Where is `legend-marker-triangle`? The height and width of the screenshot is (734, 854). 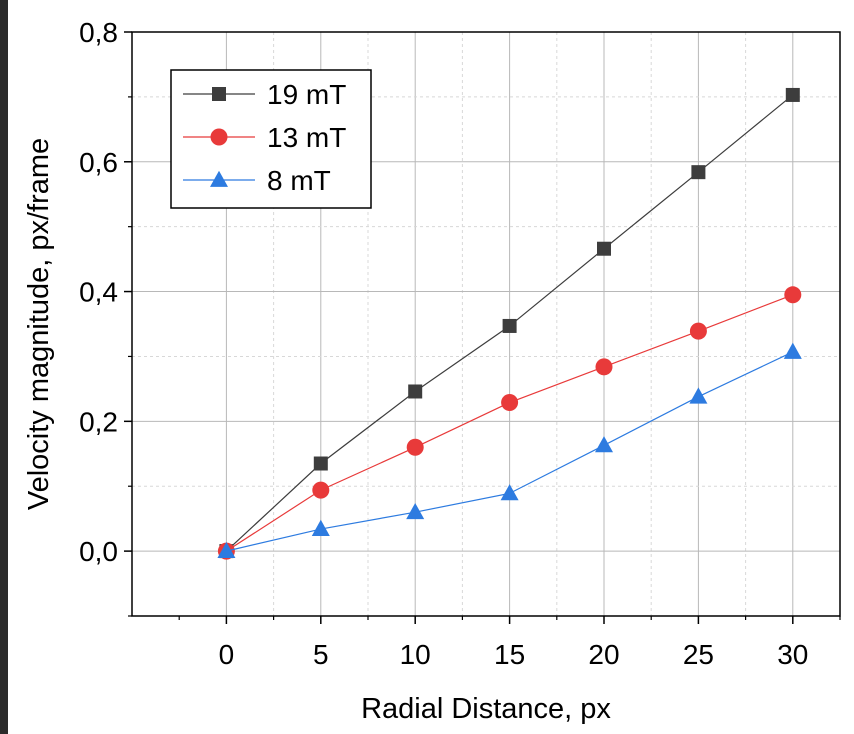
legend-marker-triangle is located at coordinates (219, 178).